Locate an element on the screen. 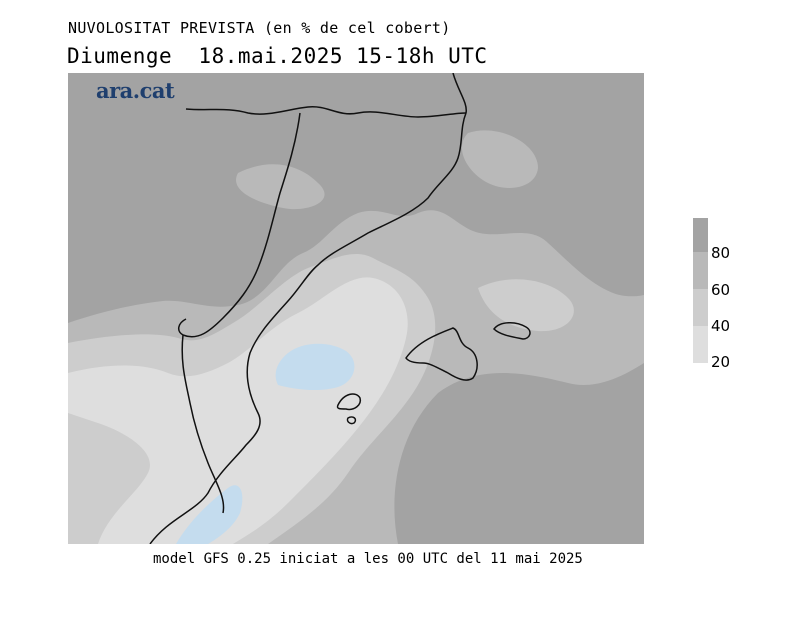  legend-tick-20: 20 is located at coordinates (721, 362).